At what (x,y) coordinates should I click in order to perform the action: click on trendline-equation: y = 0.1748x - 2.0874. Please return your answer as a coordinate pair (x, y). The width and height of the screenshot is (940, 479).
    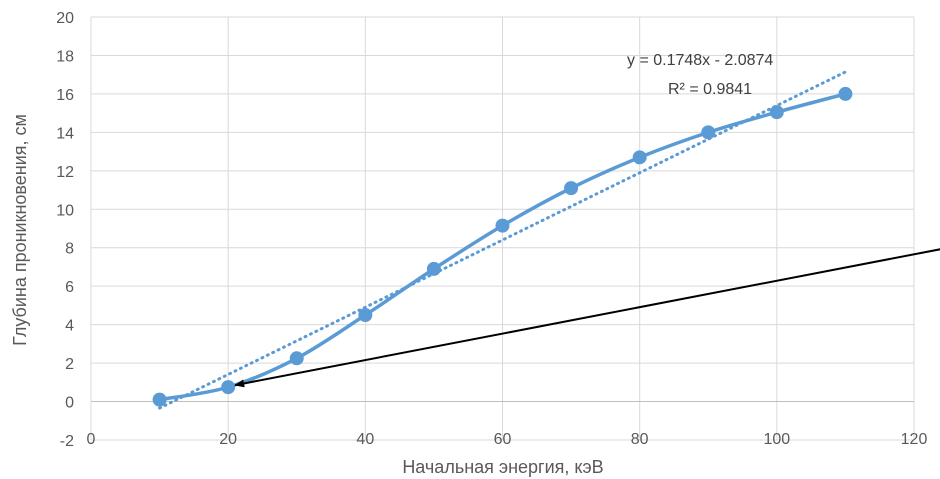
    Looking at the image, I should click on (700, 60).